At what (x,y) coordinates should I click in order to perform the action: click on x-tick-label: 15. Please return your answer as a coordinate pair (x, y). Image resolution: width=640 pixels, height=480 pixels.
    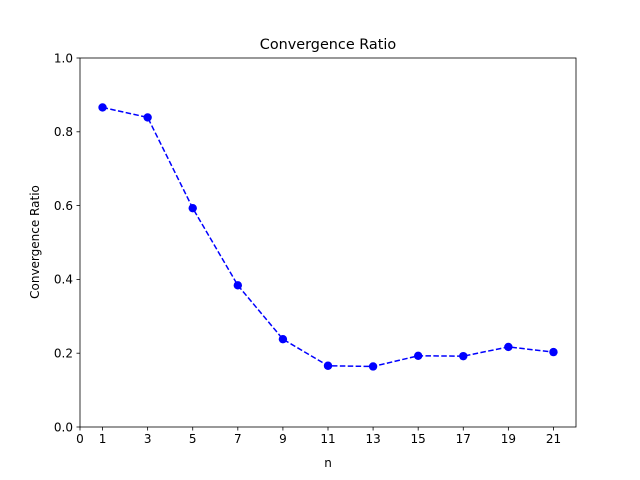
    Looking at the image, I should click on (418, 439).